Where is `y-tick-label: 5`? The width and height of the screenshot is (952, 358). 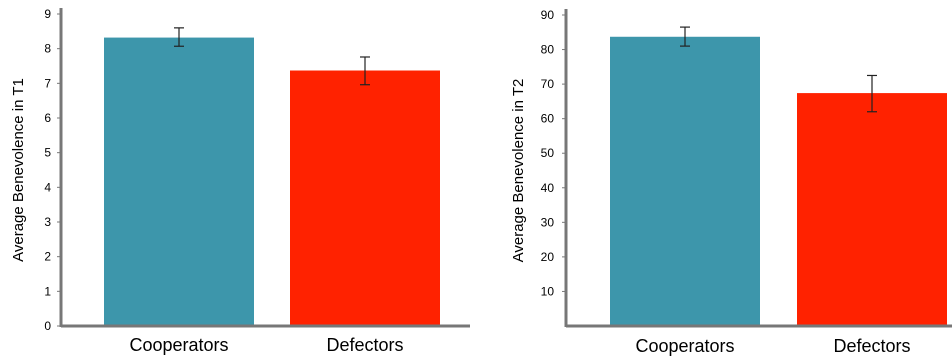 y-tick-label: 5 is located at coordinates (47, 153).